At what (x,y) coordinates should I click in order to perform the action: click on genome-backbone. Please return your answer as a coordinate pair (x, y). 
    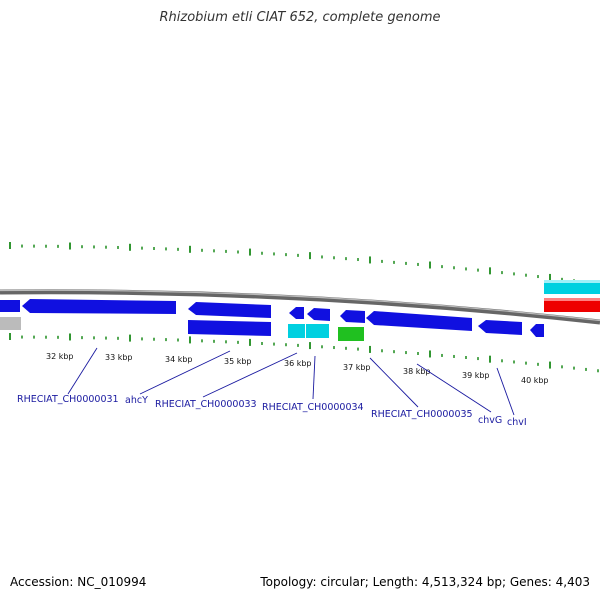
    Looking at the image, I should click on (300, 307).